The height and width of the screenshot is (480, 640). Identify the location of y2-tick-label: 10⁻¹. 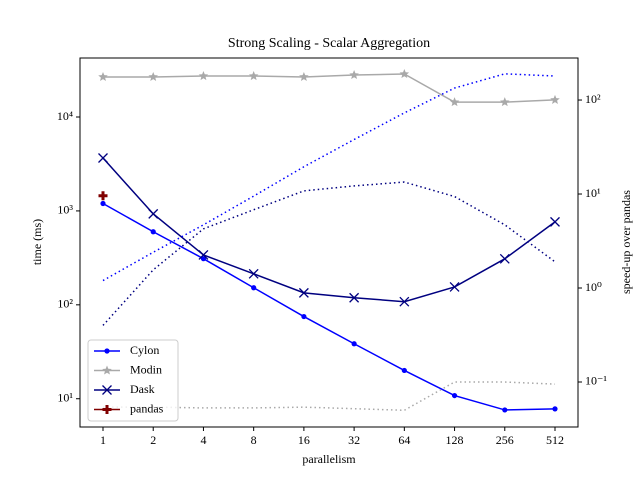
(596, 381).